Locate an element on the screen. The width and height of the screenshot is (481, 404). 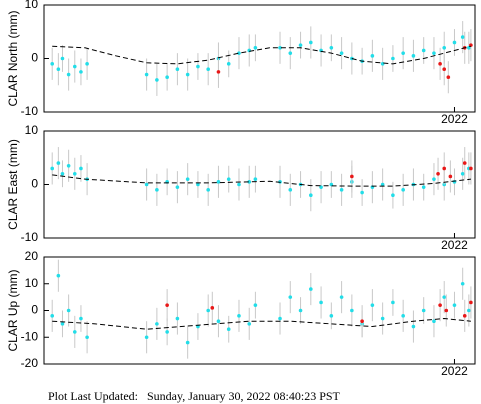
y-tick-label: -10 is located at coordinates (30, 237).